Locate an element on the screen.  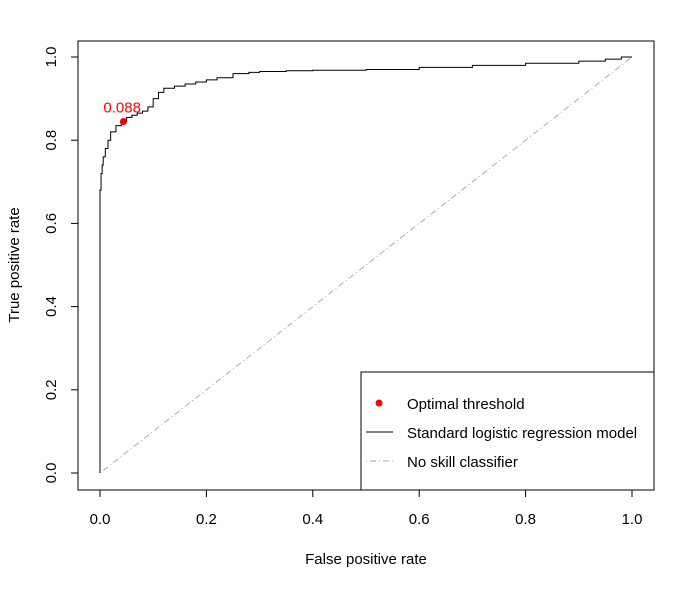
y-tick-label: 0.4 is located at coordinates (51, 306).